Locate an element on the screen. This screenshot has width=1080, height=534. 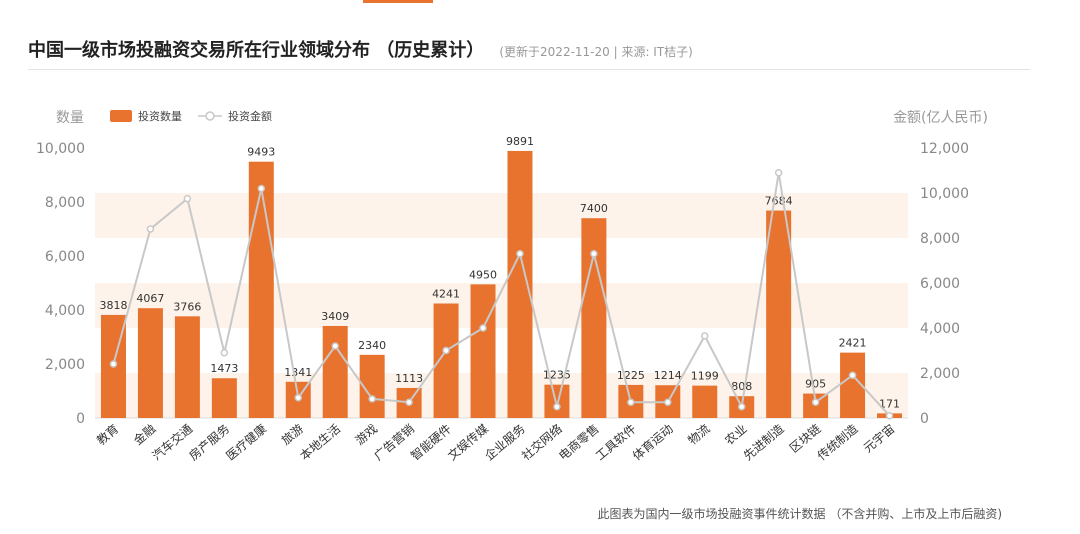
x-category-label: 企业服务 is located at coordinates (504, 442).